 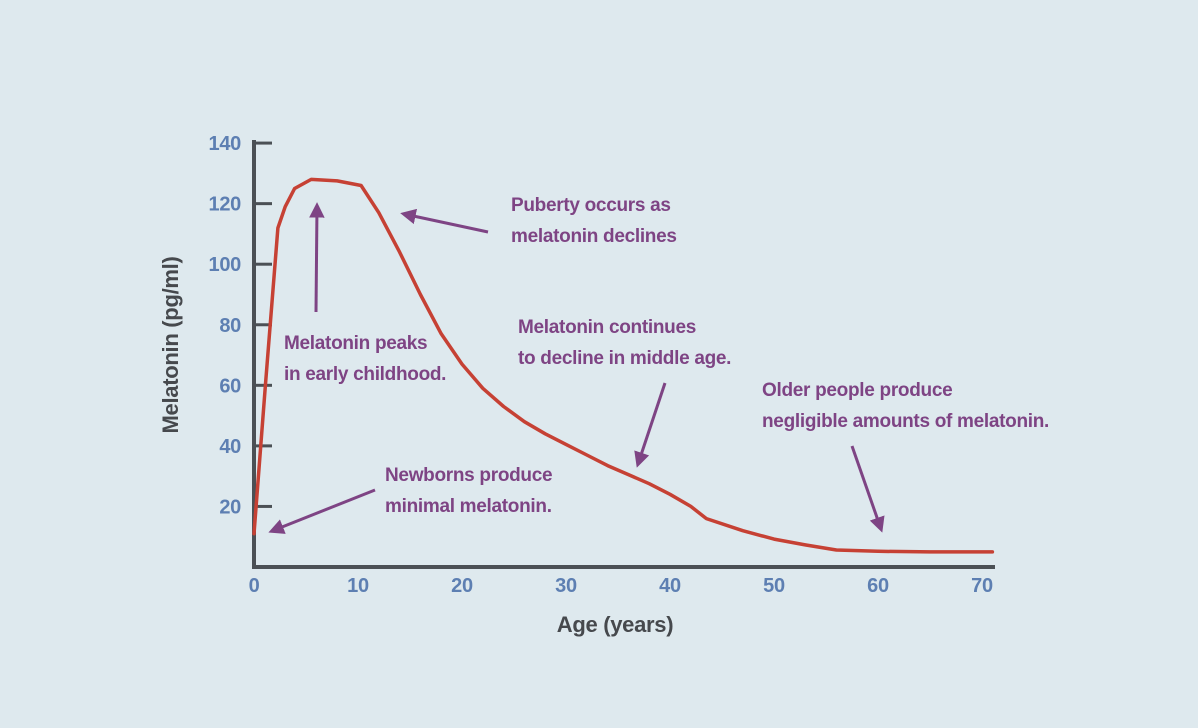 What do you see at coordinates (591, 205) in the screenshot?
I see `annotation-line: Puberty occurs as` at bounding box center [591, 205].